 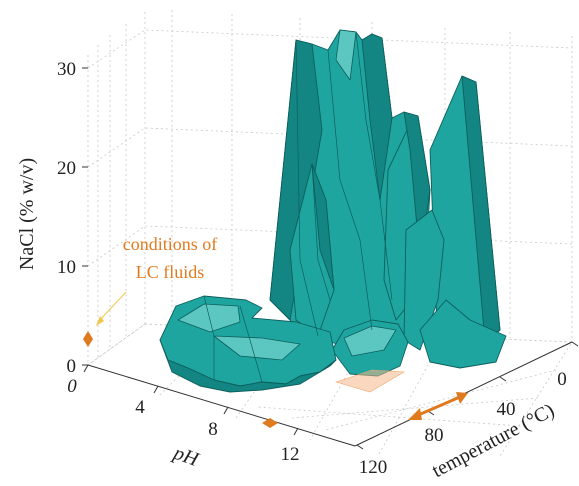 I want to click on temperature-range-right-arrow-icon, so click(x=462, y=398).